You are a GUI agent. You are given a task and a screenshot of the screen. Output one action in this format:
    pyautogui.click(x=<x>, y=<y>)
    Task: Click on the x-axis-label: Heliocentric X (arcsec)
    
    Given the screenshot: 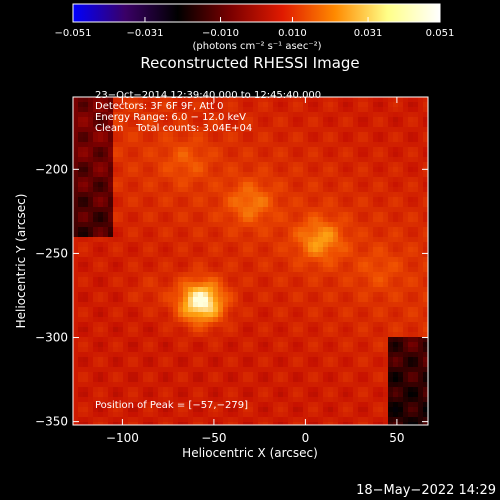 What is the action you would take?
    pyautogui.click(x=250, y=453)
    